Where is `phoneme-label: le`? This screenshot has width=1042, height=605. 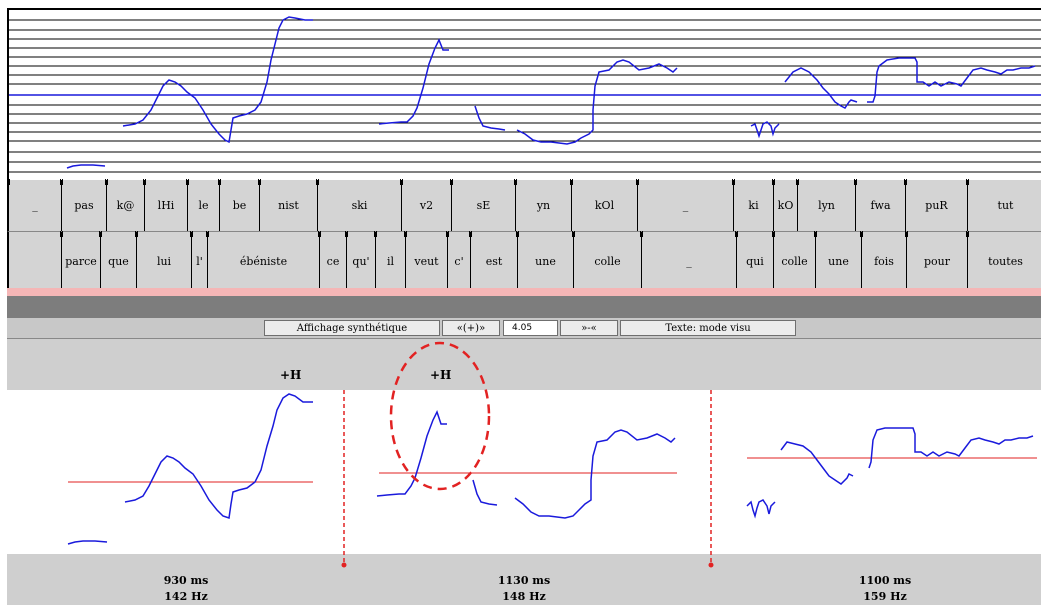
phoneme-label: le is located at coordinates (203, 205).